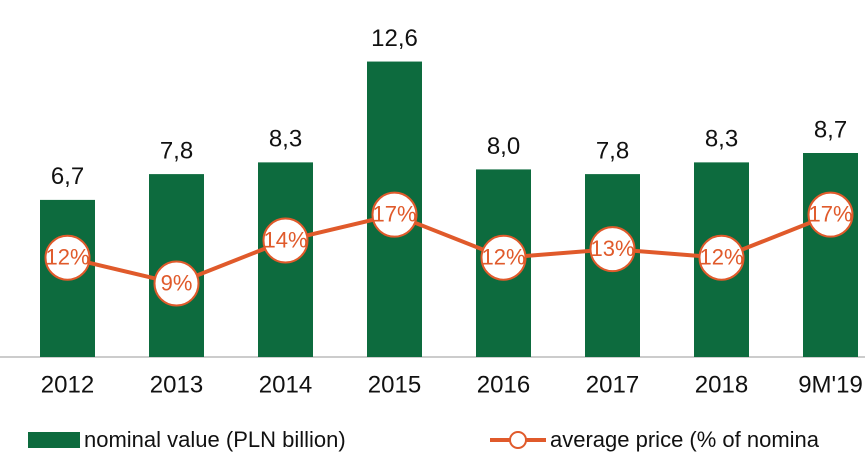 This screenshot has width=865, height=473. What do you see at coordinates (503, 146) in the screenshot?
I see `bar-label: 8,0` at bounding box center [503, 146].